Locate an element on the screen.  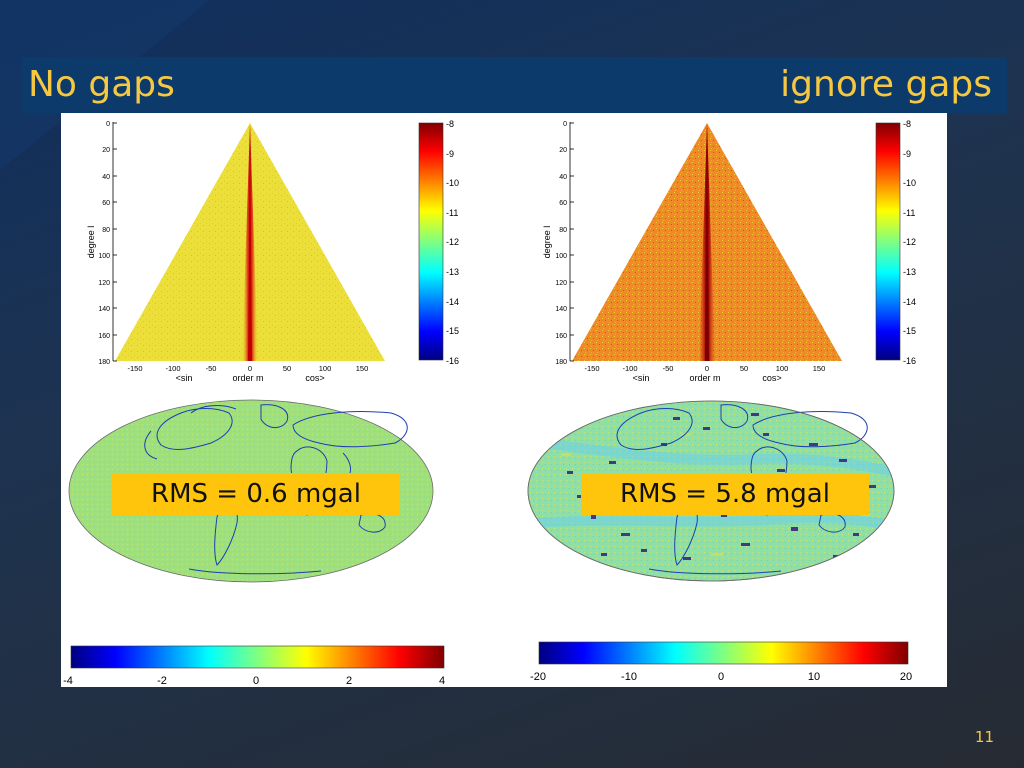
left-ytick: 120 is located at coordinates (104, 283).